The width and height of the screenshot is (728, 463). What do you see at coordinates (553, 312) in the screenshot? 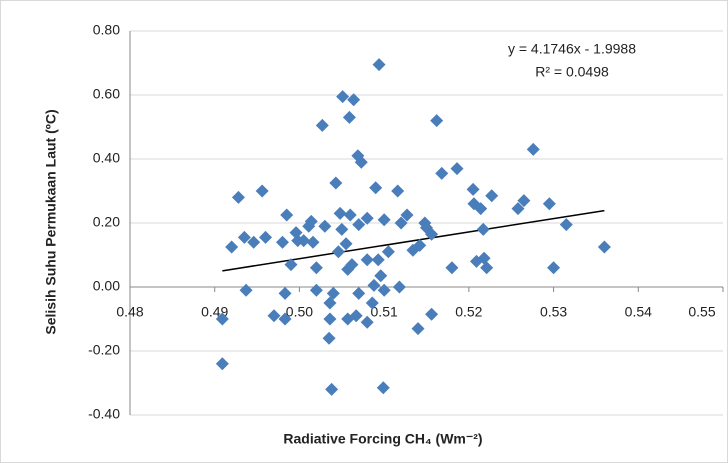
I see `x-tick-label: 0.53` at bounding box center [553, 312].